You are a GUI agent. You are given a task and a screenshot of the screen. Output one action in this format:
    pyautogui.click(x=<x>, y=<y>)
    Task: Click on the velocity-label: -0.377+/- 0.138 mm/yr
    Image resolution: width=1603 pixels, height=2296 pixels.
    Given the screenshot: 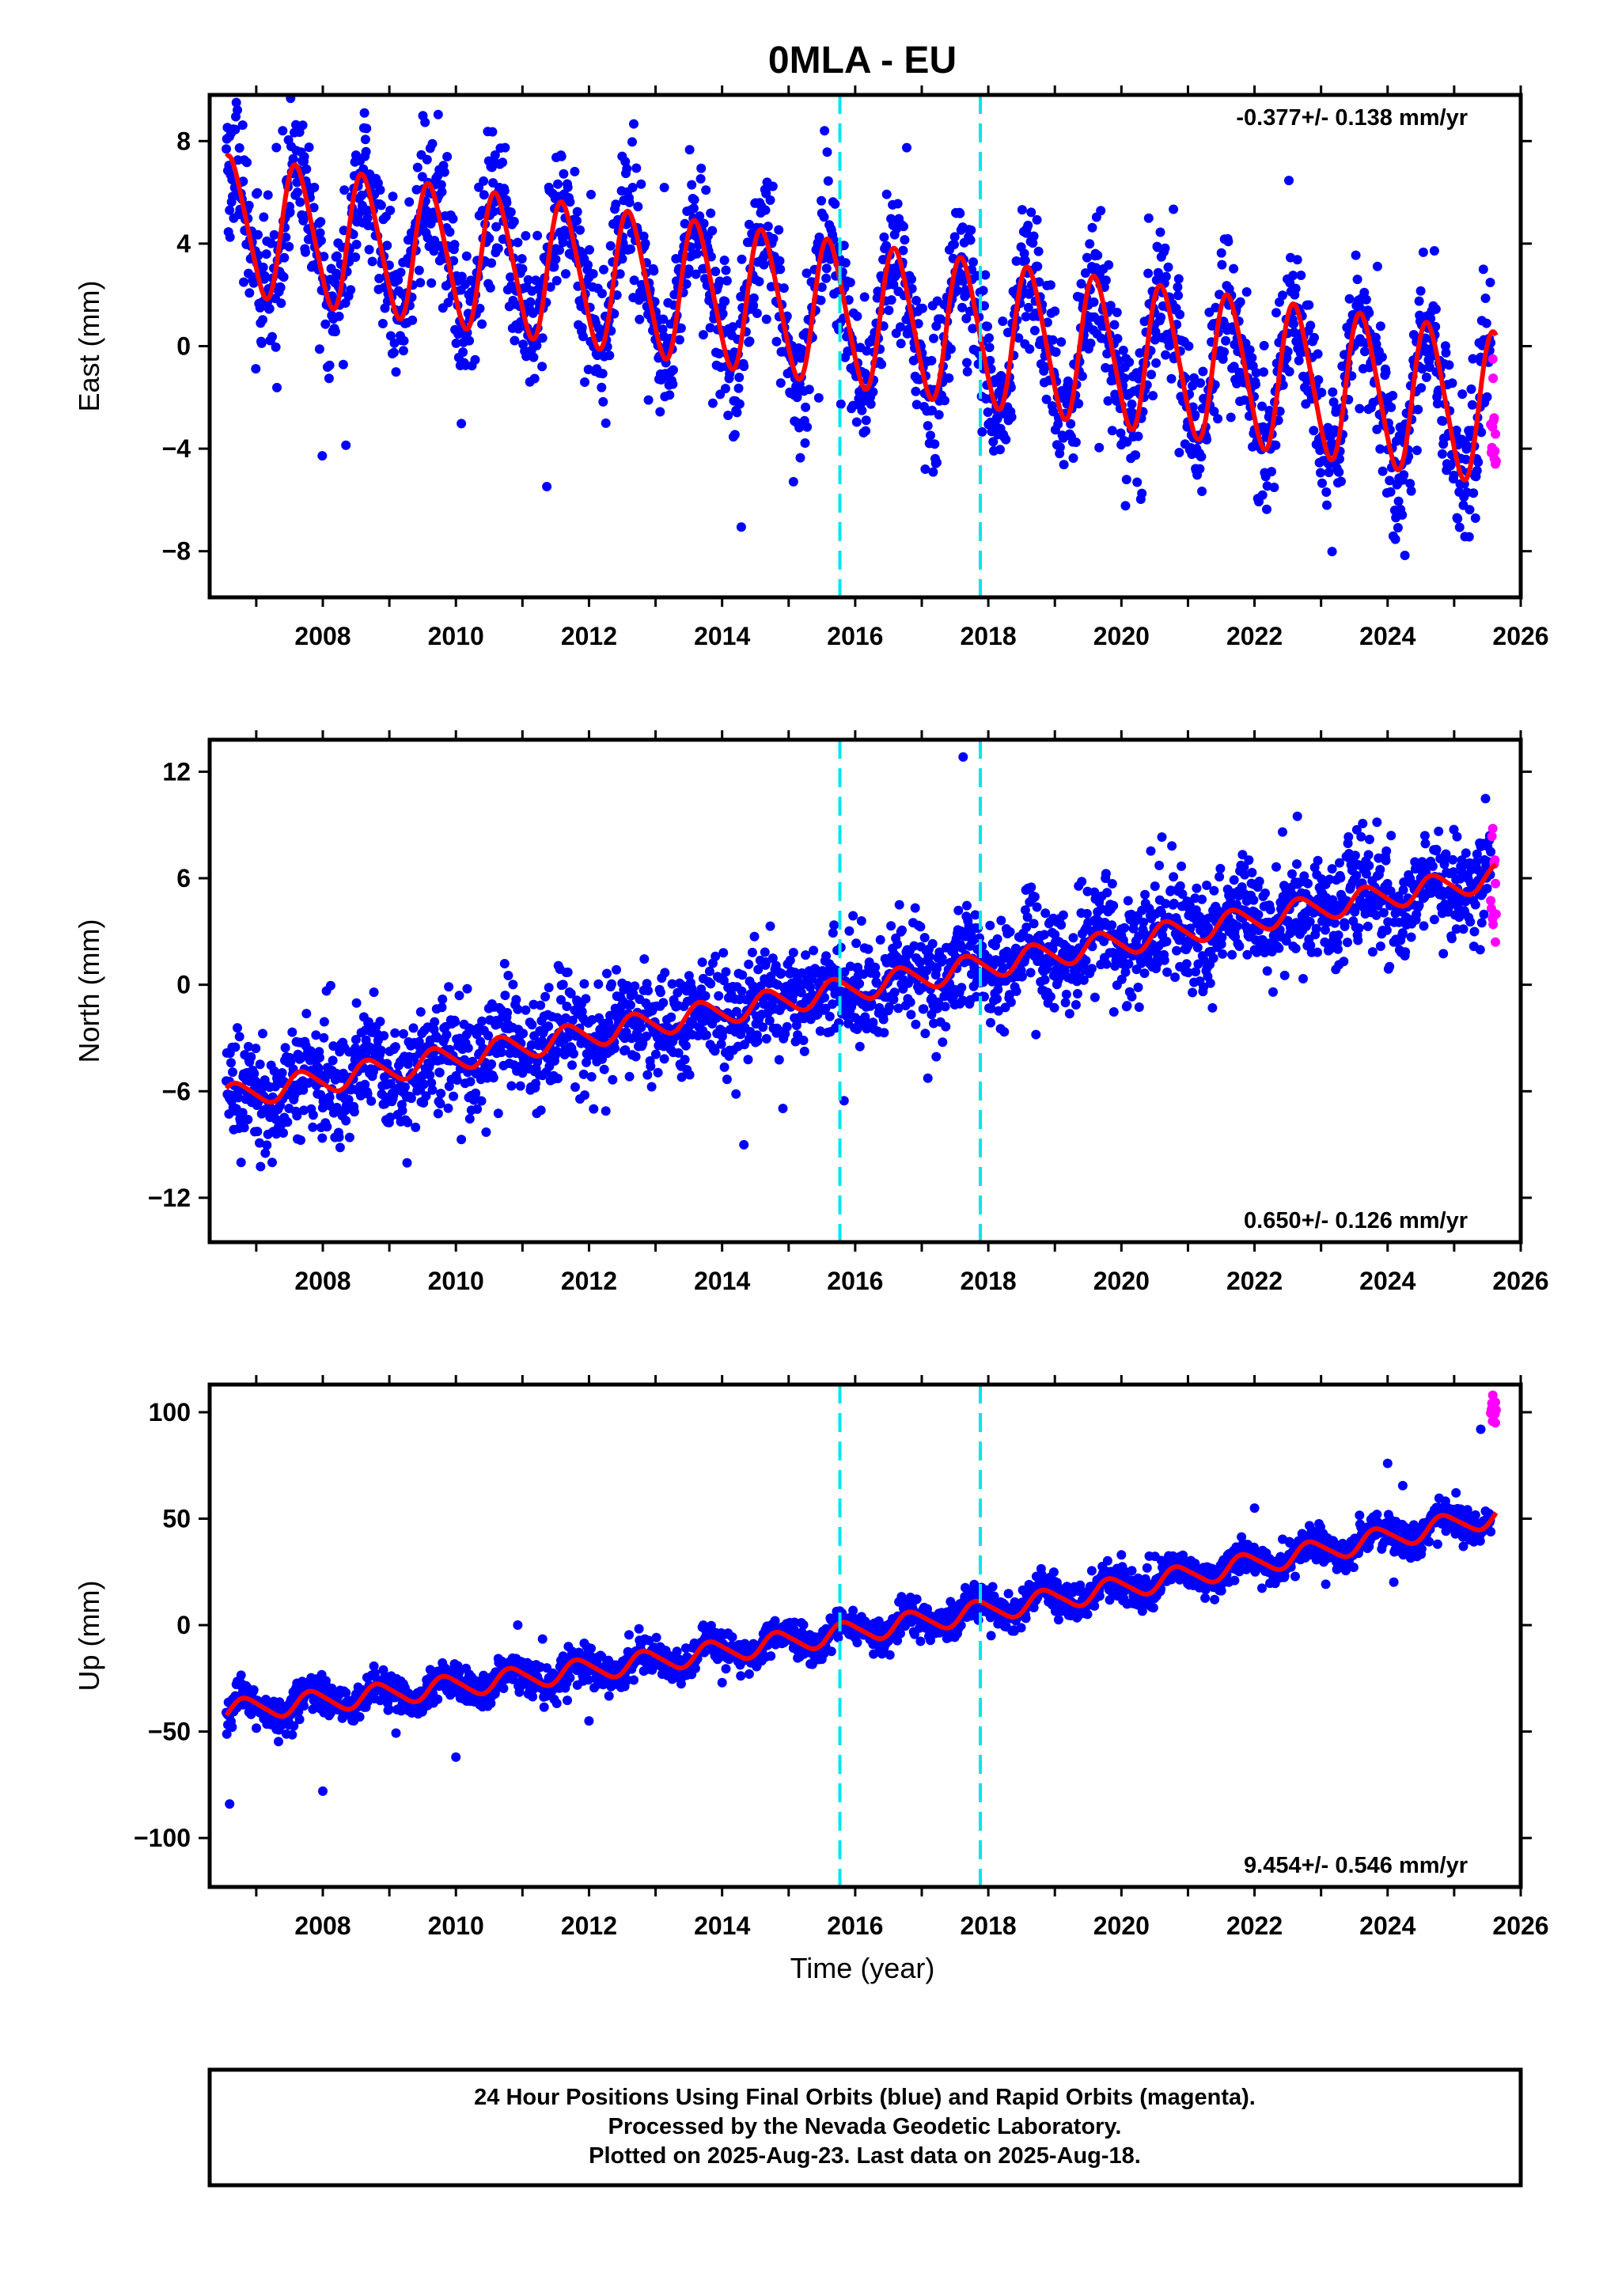 What is the action you would take?
    pyautogui.click(x=1352, y=118)
    